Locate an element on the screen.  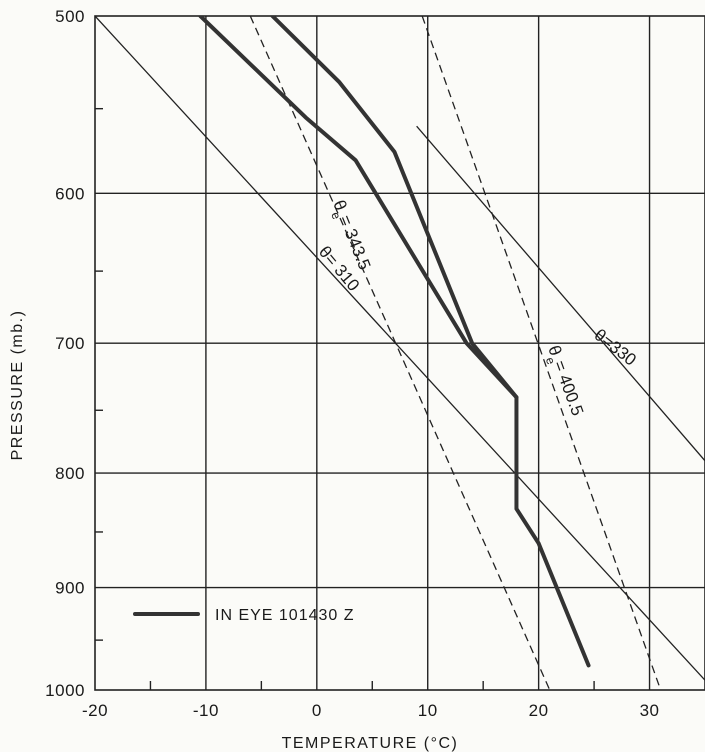
label-value: = 400.5 is located at coordinates (568, 388).